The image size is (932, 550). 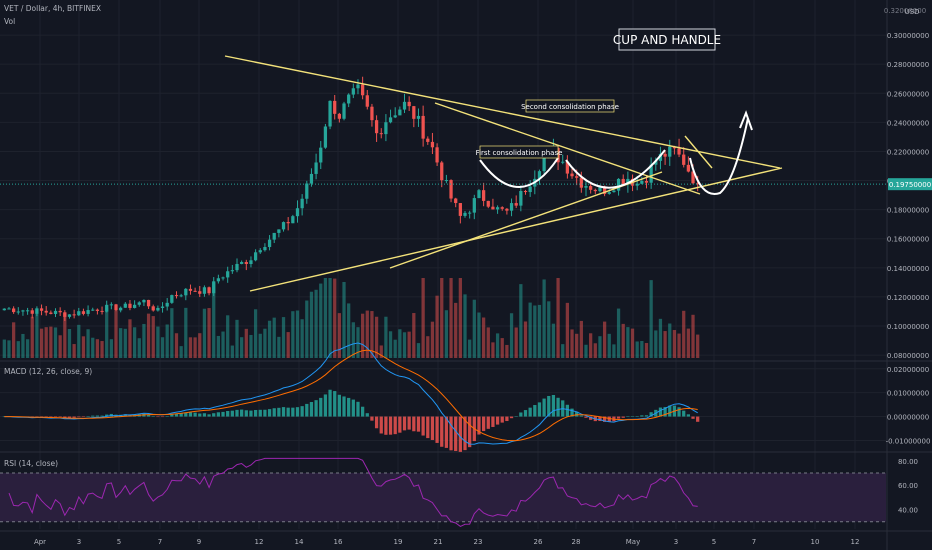 What do you see at coordinates (667, 39) in the screenshot?
I see `title-annotation: CUP AND HANDLE` at bounding box center [667, 39].